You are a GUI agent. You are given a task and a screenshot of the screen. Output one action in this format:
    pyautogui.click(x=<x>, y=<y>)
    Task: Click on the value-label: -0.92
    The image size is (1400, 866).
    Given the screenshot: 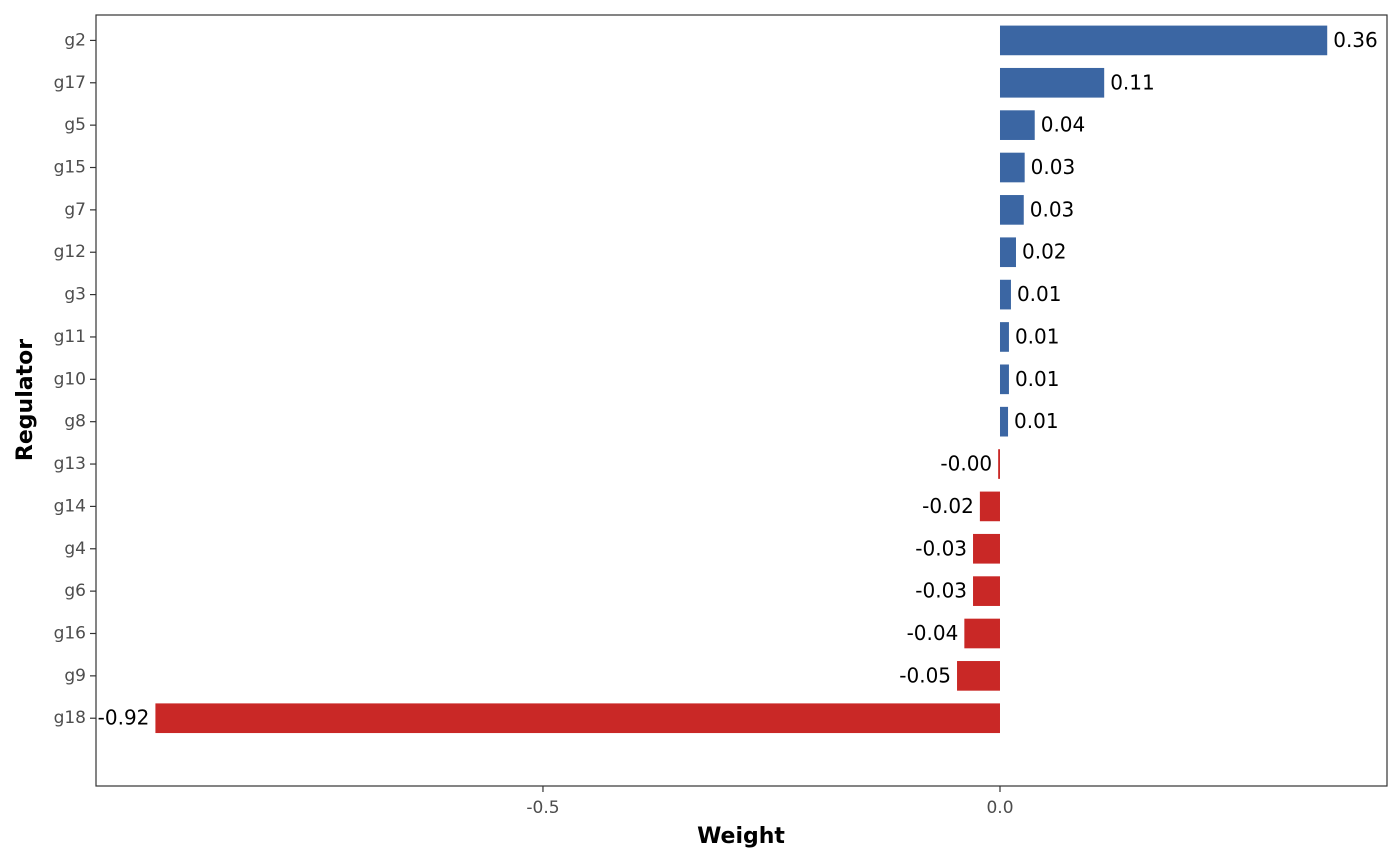 What is the action you would take?
    pyautogui.click(x=124, y=718)
    